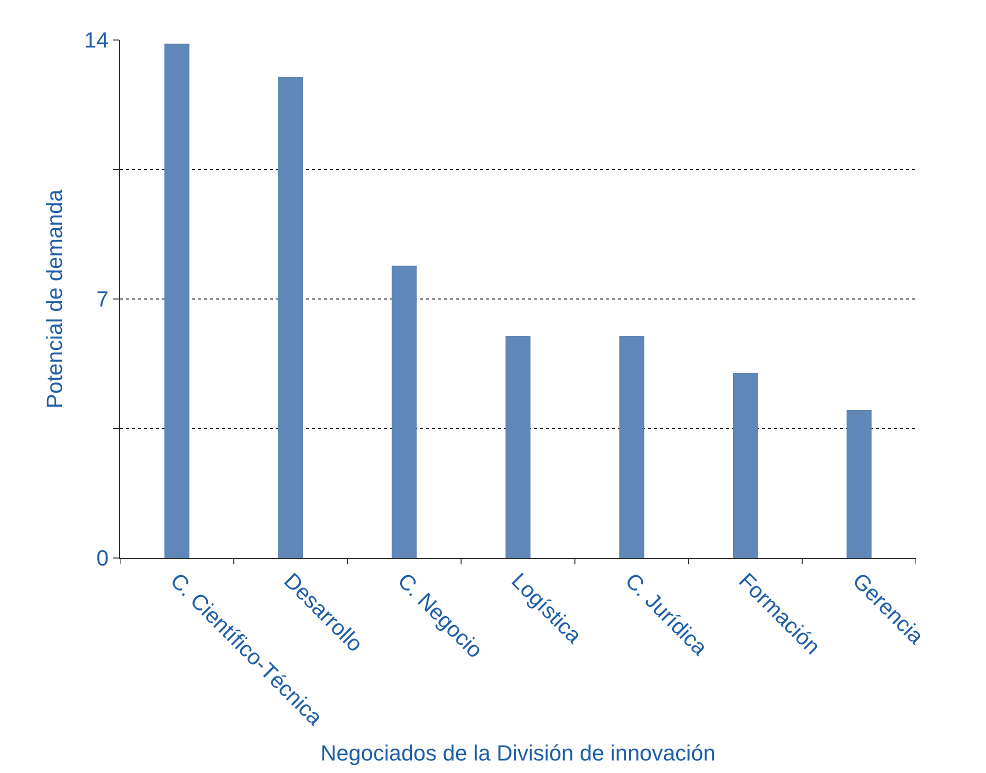  What do you see at coordinates (518, 753) in the screenshot?
I see `x-axis-title: Negociados de la División de innovación` at bounding box center [518, 753].